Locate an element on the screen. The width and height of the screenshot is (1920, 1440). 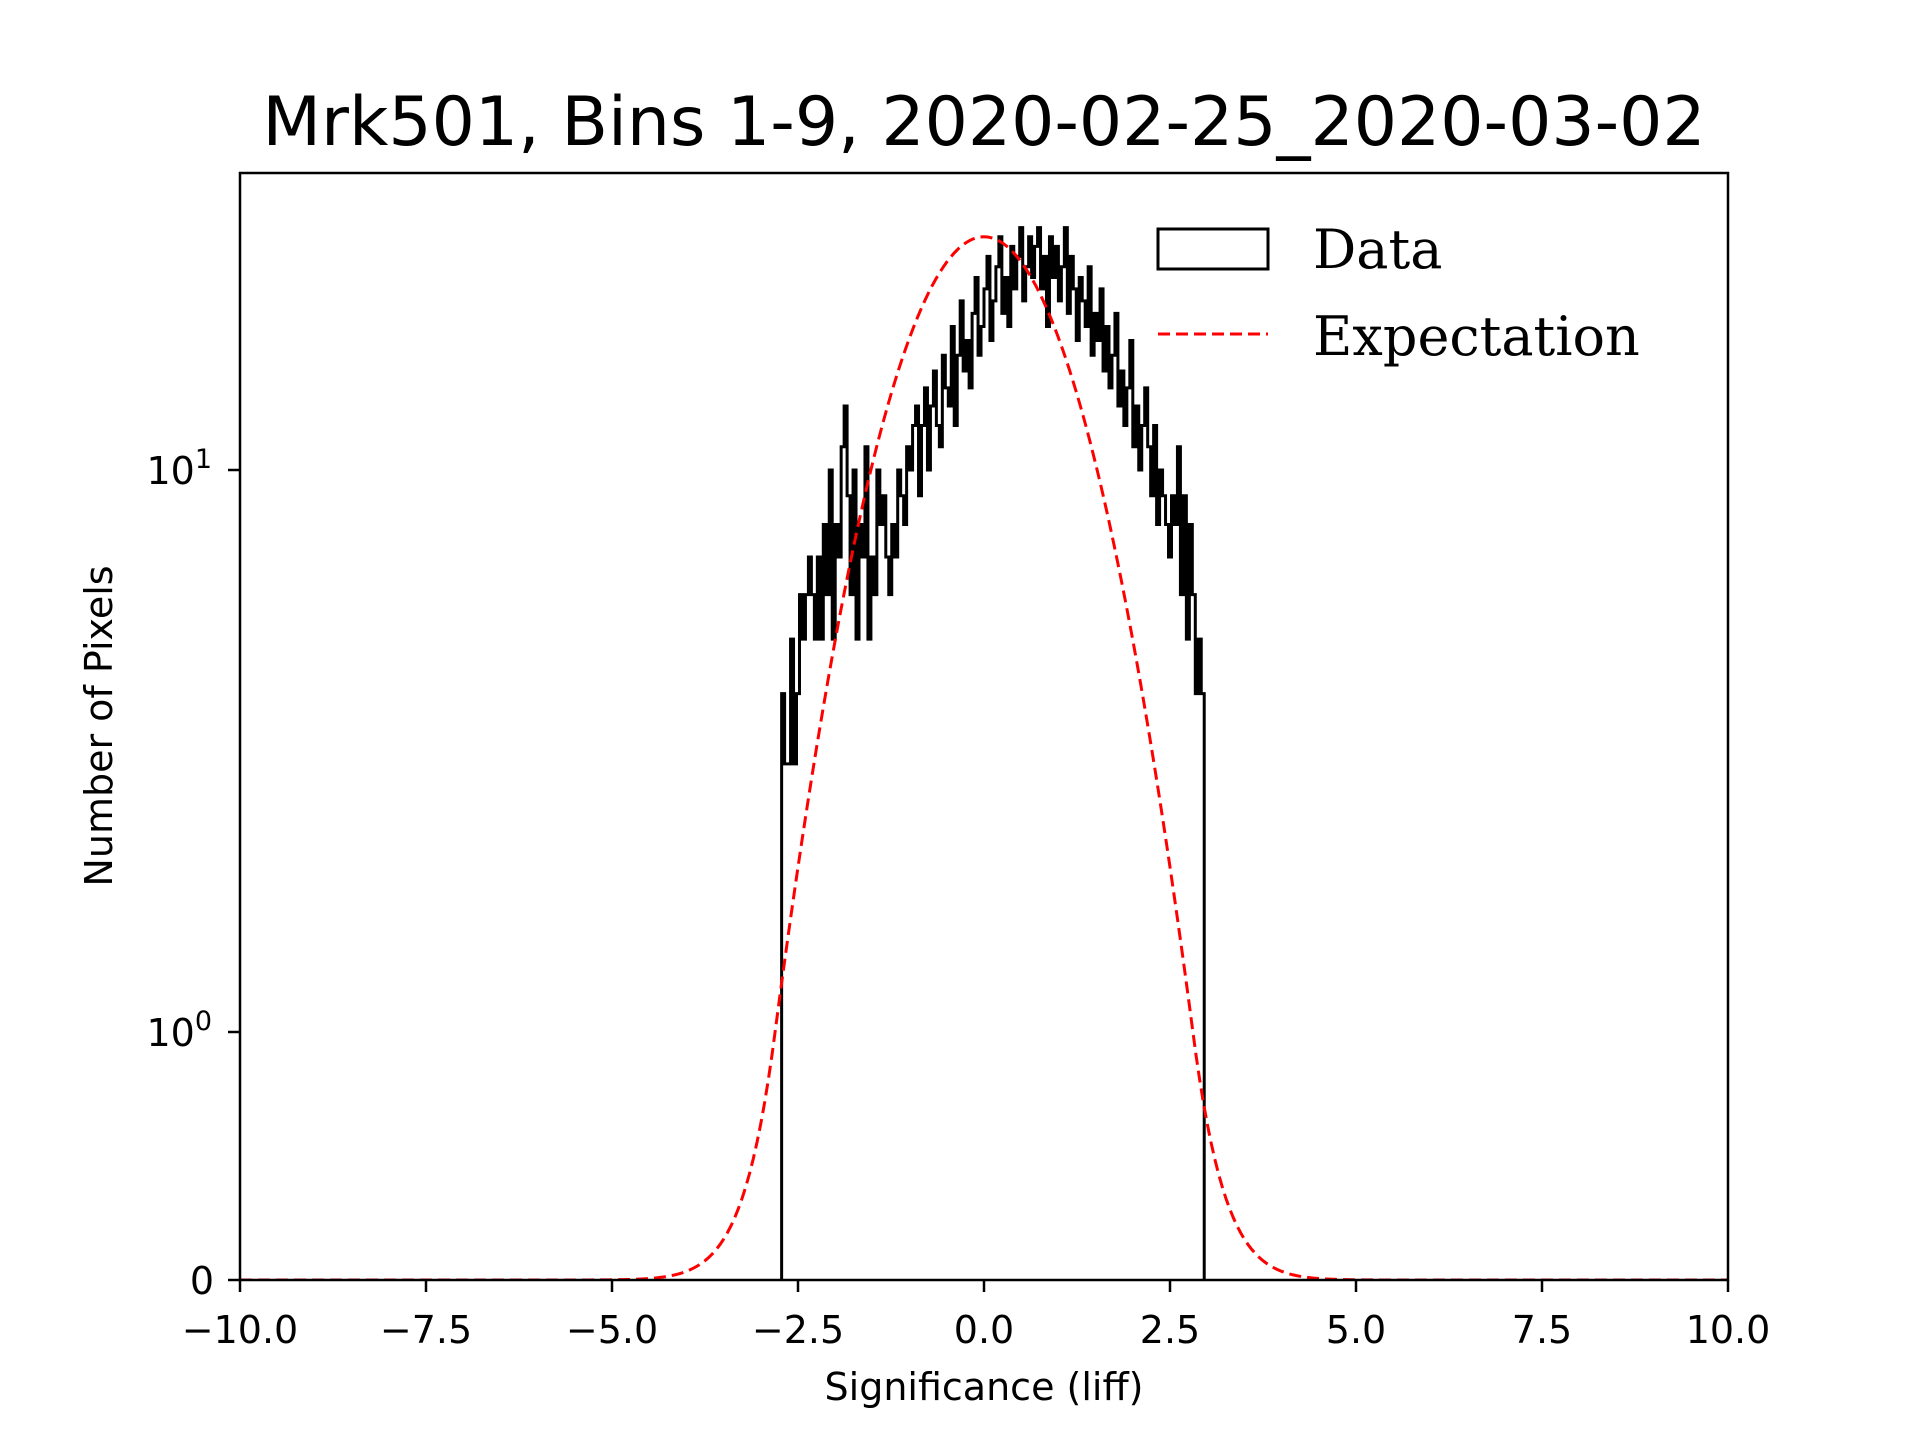
x-tick-label: 0.0 is located at coordinates (984, 1330).